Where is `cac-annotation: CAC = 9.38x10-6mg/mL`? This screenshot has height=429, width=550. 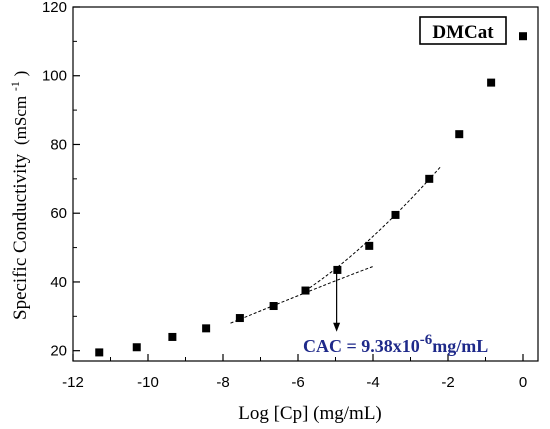
cac-annotation: CAC = 9.38x10-6mg/mL is located at coordinates (395, 313).